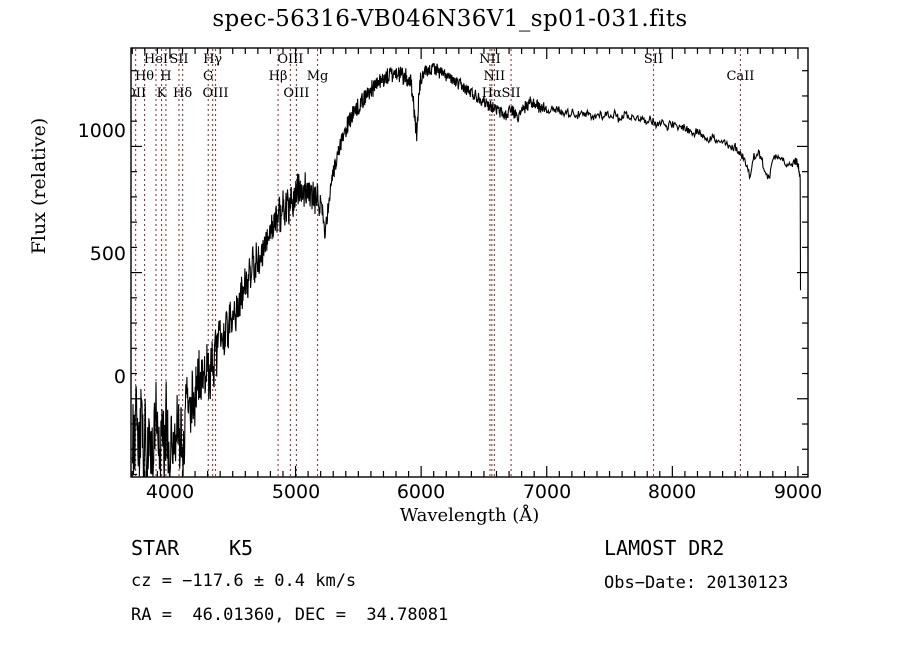 The image size is (900, 649). Describe the element at coordinates (278, 76) in the screenshot. I see `marker-label-Hβ: Hβ` at that location.